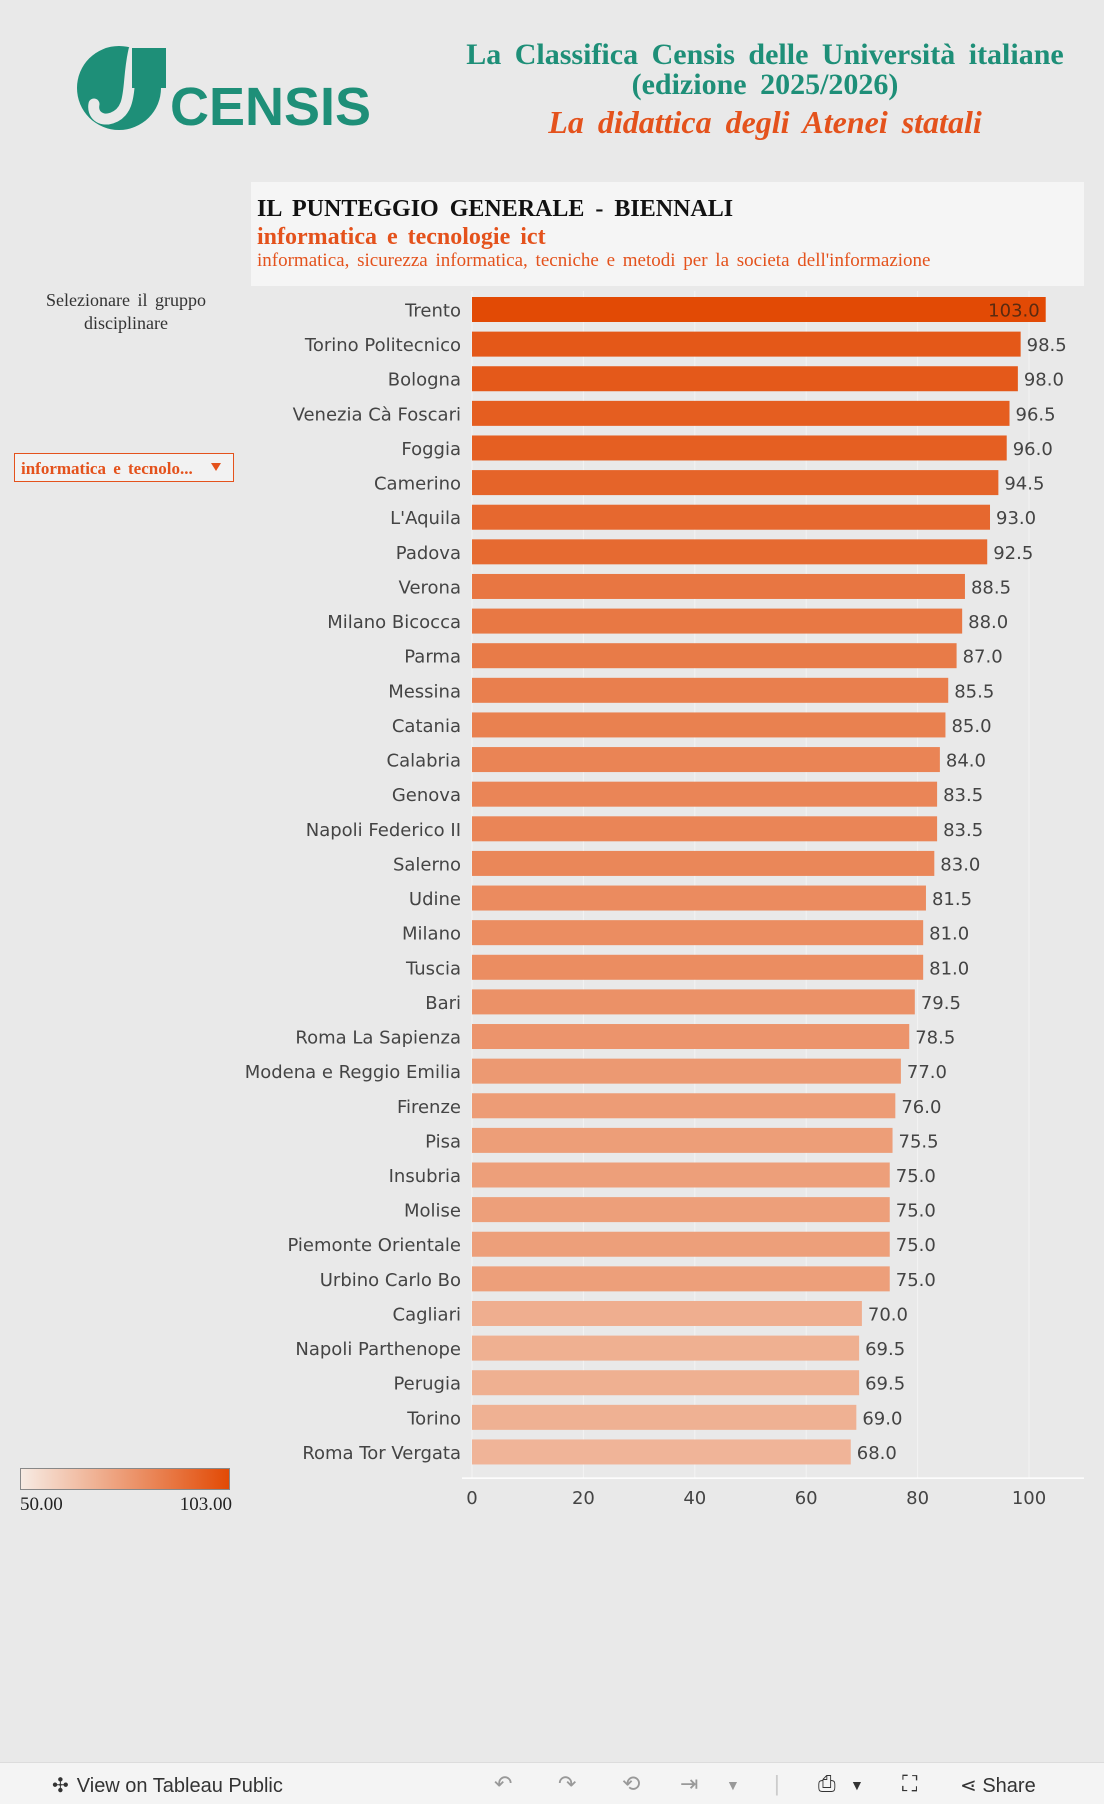 This screenshot has height=1804, width=1104. What do you see at coordinates (503, 1783) in the screenshot?
I see `undo-icon: ↶` at bounding box center [503, 1783].